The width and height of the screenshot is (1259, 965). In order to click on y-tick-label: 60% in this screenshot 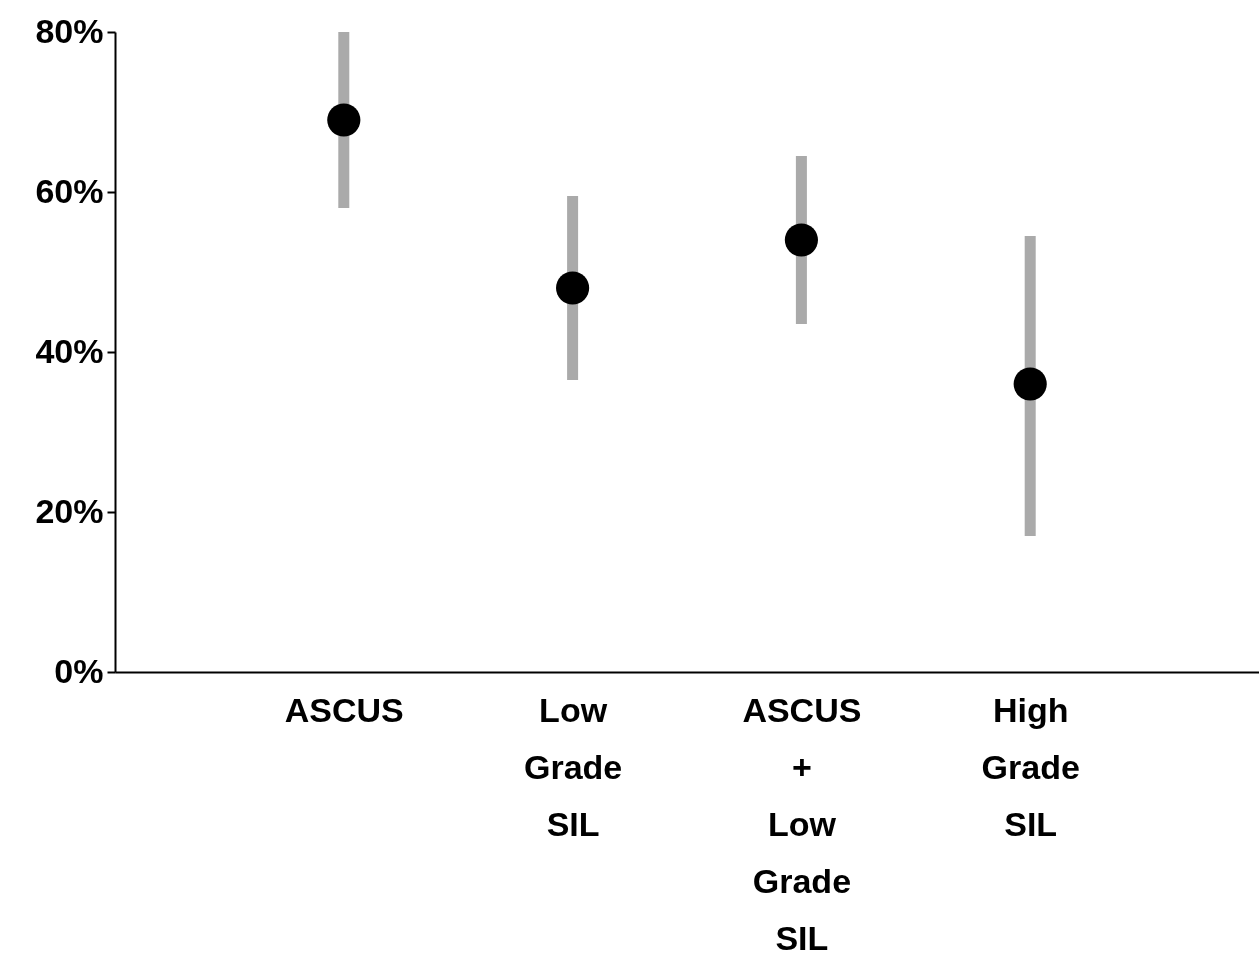, I will do `click(69, 190)`.